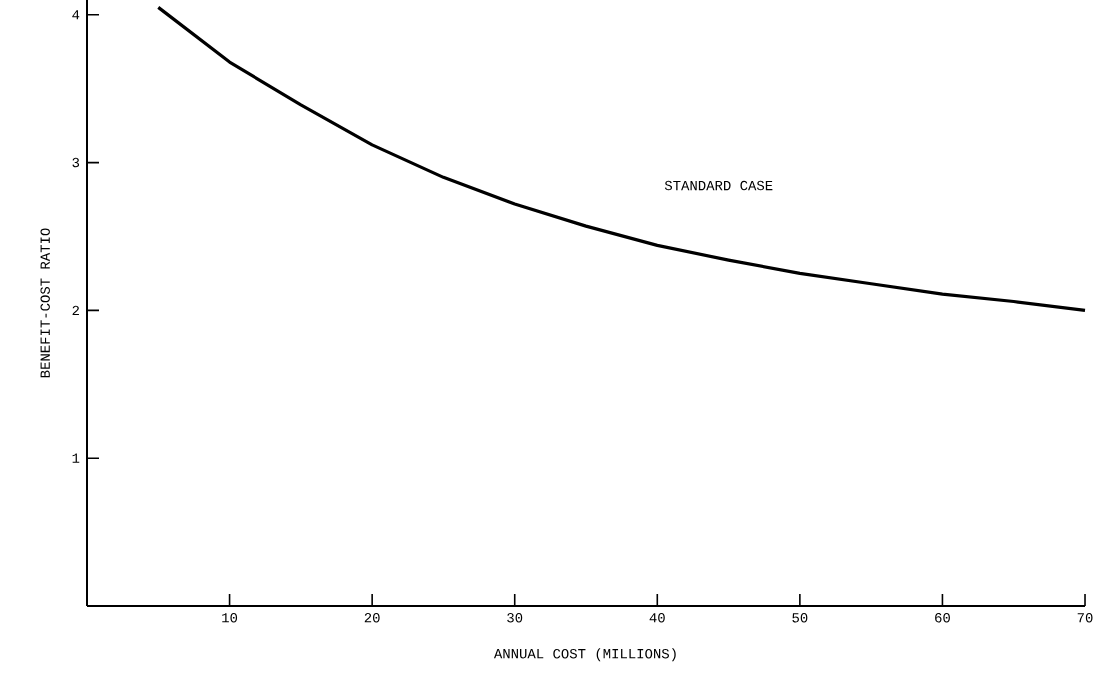 The width and height of the screenshot is (1095, 687). What do you see at coordinates (515, 618) in the screenshot?
I see `x-tick-label: 30` at bounding box center [515, 618].